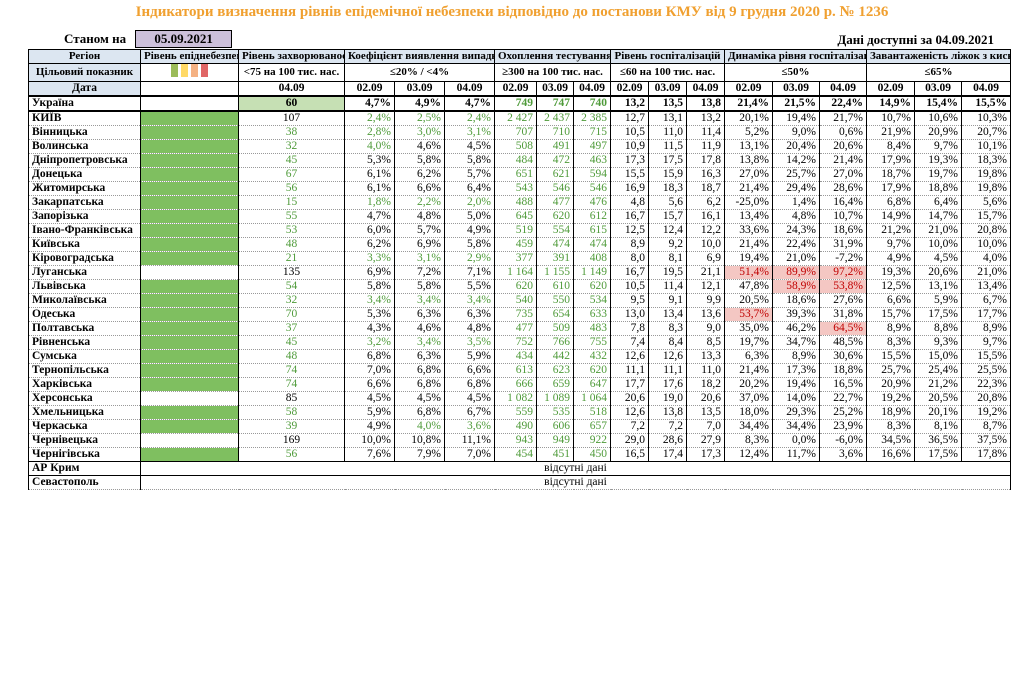 The width and height of the screenshot is (1024, 677). I want to click on dyn-cell: 22,4%, so click(796, 244).